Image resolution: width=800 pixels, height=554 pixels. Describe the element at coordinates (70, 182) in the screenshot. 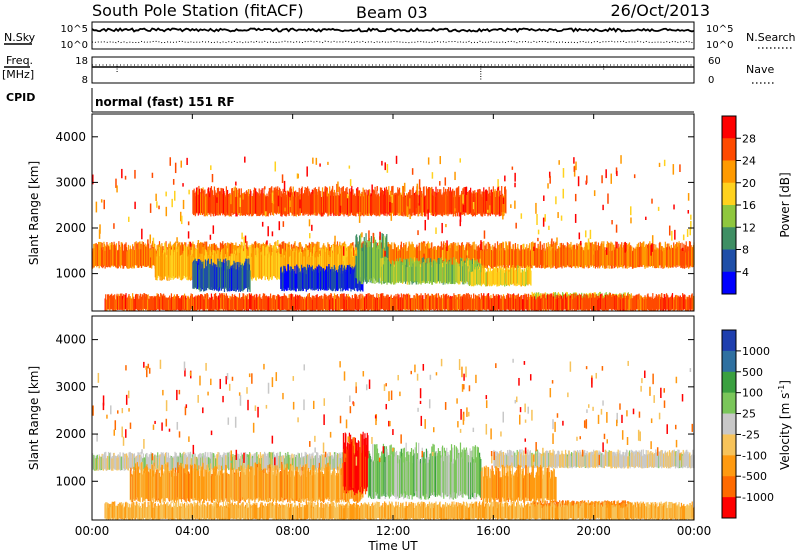

I see `y-tick-label: 3000` at that location.